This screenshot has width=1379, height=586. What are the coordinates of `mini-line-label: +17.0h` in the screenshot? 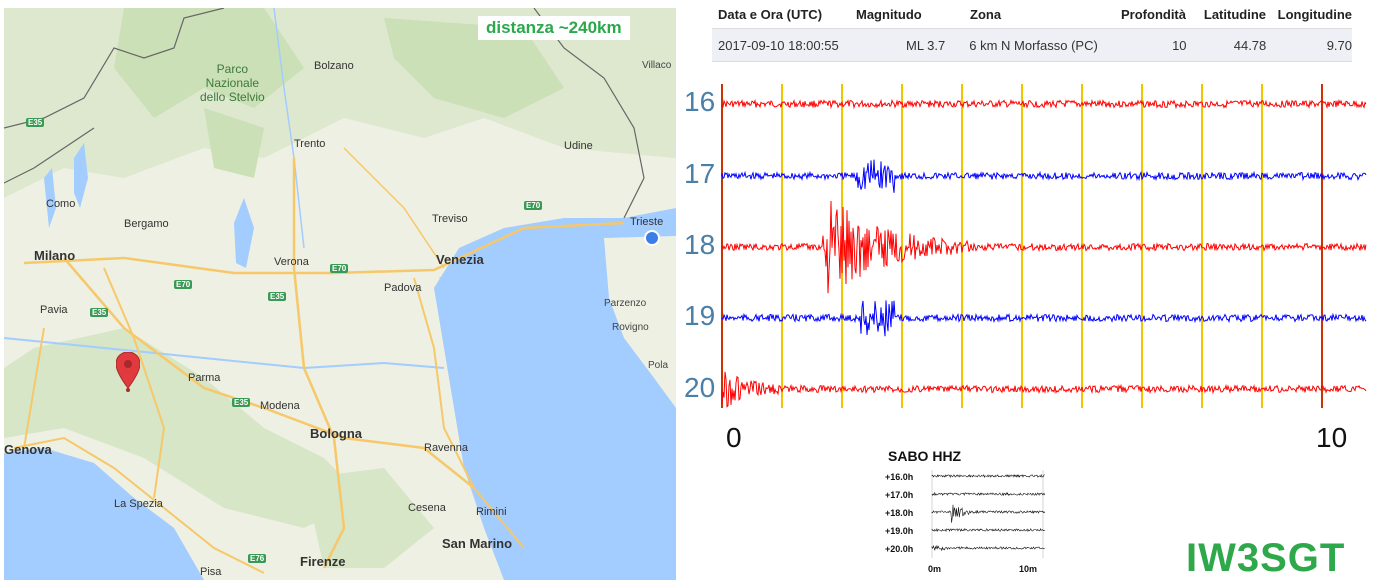 It's located at (899, 495).